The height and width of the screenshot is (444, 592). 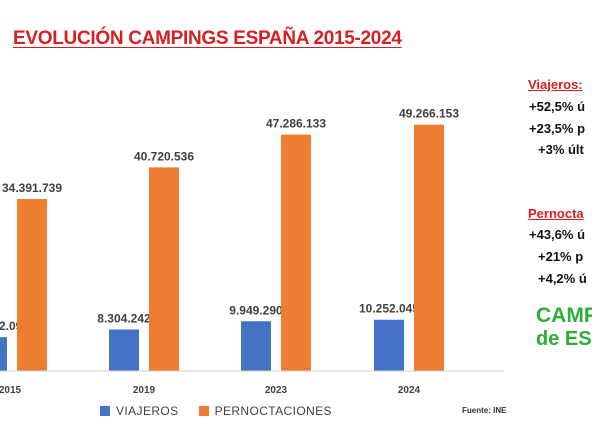 What do you see at coordinates (256, 346) in the screenshot?
I see `bar-viajeros-2023` at bounding box center [256, 346].